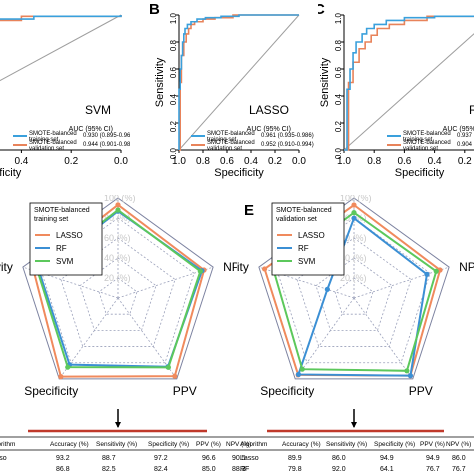  I want to click on table-cell: RF, so click(244, 469).